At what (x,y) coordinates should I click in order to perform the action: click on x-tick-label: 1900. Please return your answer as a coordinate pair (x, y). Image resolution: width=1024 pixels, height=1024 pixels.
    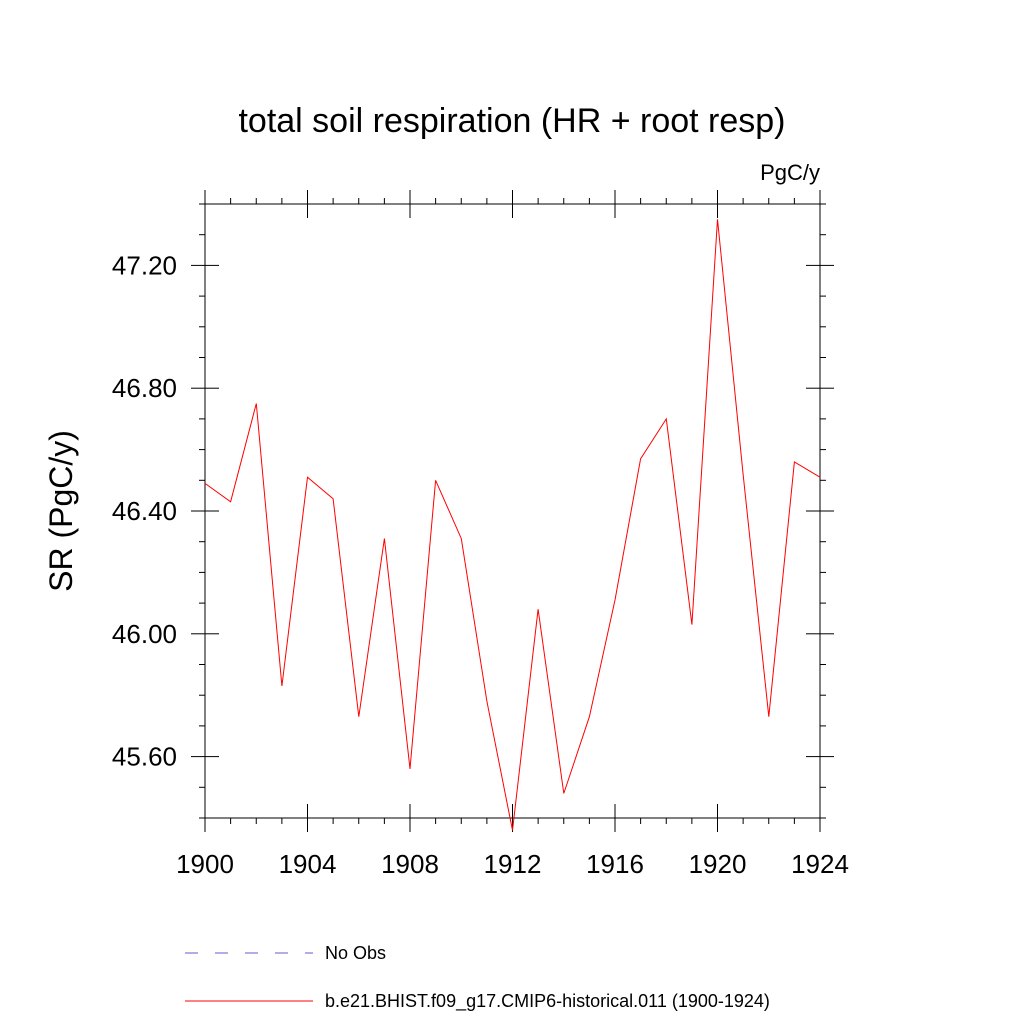
    Looking at the image, I should click on (205, 864).